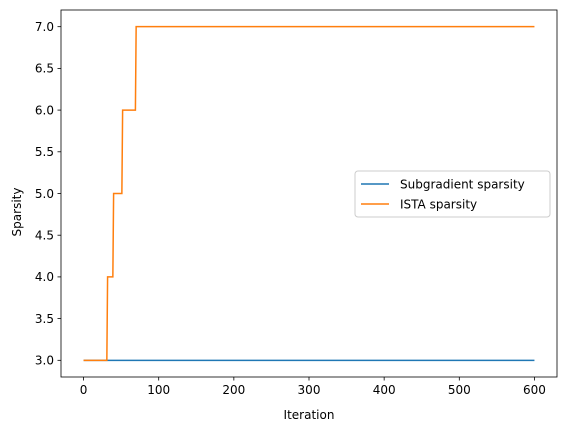 The image size is (567, 432). What do you see at coordinates (84, 390) in the screenshot?
I see `x-tick-label: 0` at bounding box center [84, 390].